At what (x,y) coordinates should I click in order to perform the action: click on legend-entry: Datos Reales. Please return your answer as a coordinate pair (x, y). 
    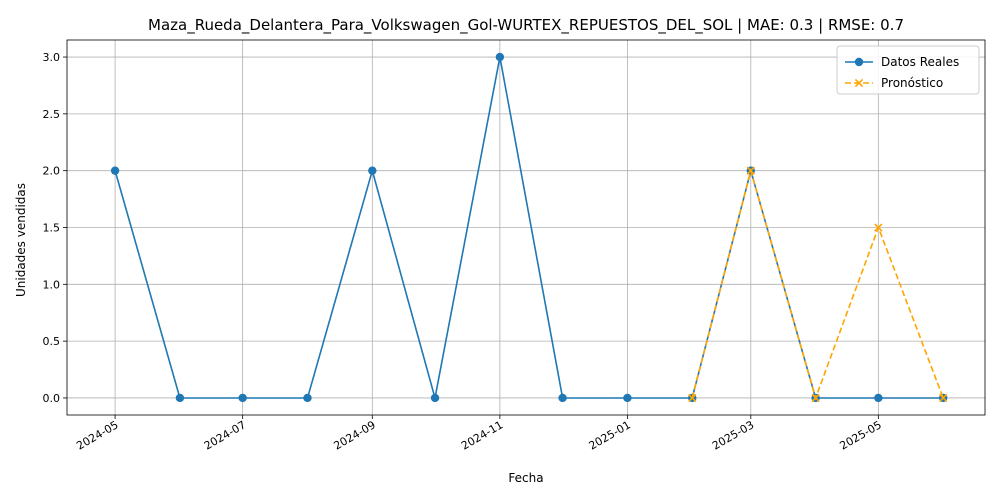
    Looking at the image, I should click on (902, 62).